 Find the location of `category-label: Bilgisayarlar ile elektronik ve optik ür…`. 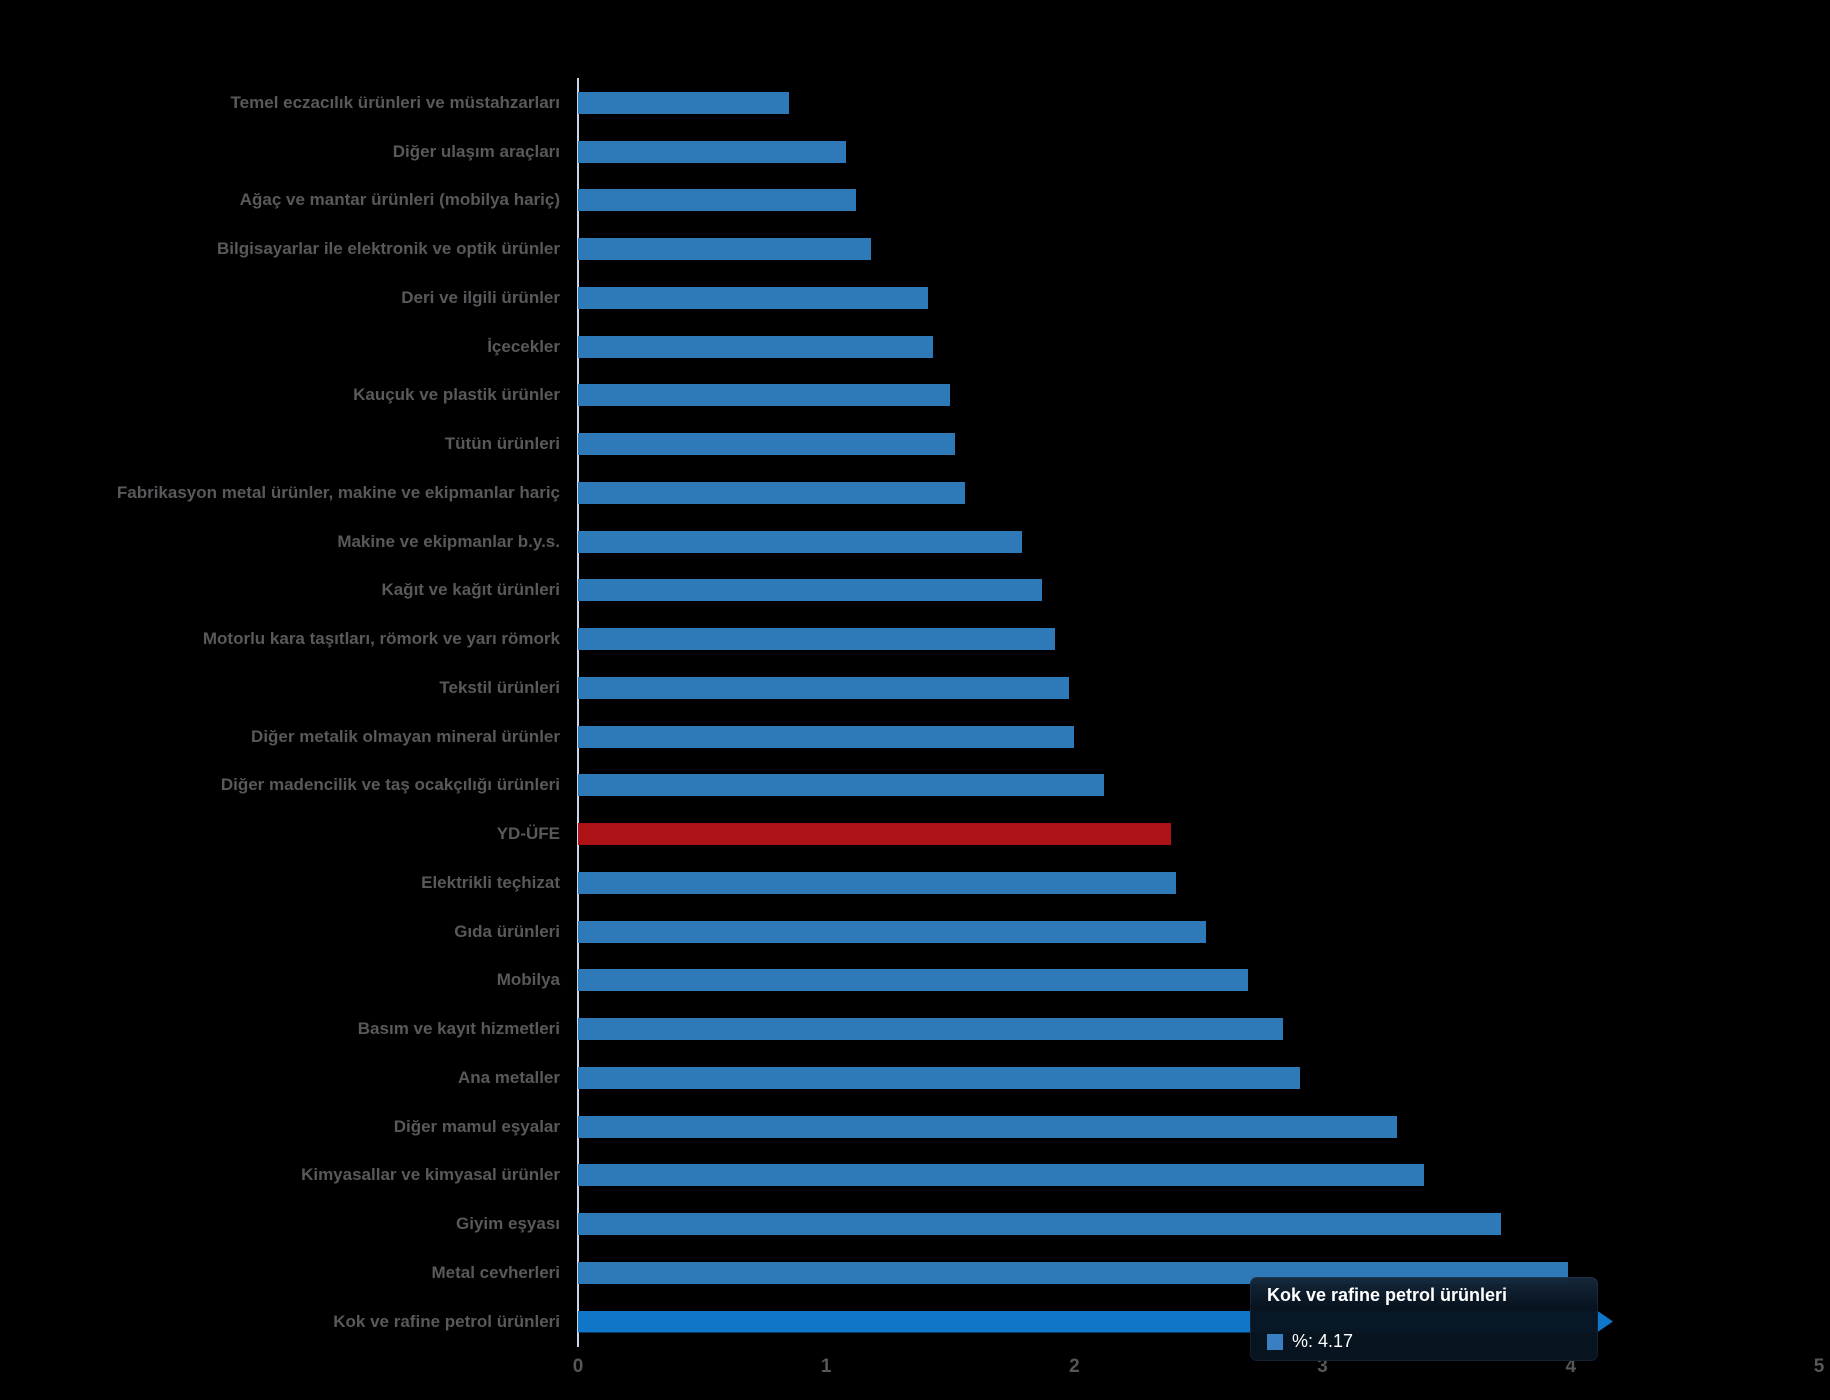

category-label: Bilgisayarlar ile elektronik ve optik ür… is located at coordinates (388, 249).